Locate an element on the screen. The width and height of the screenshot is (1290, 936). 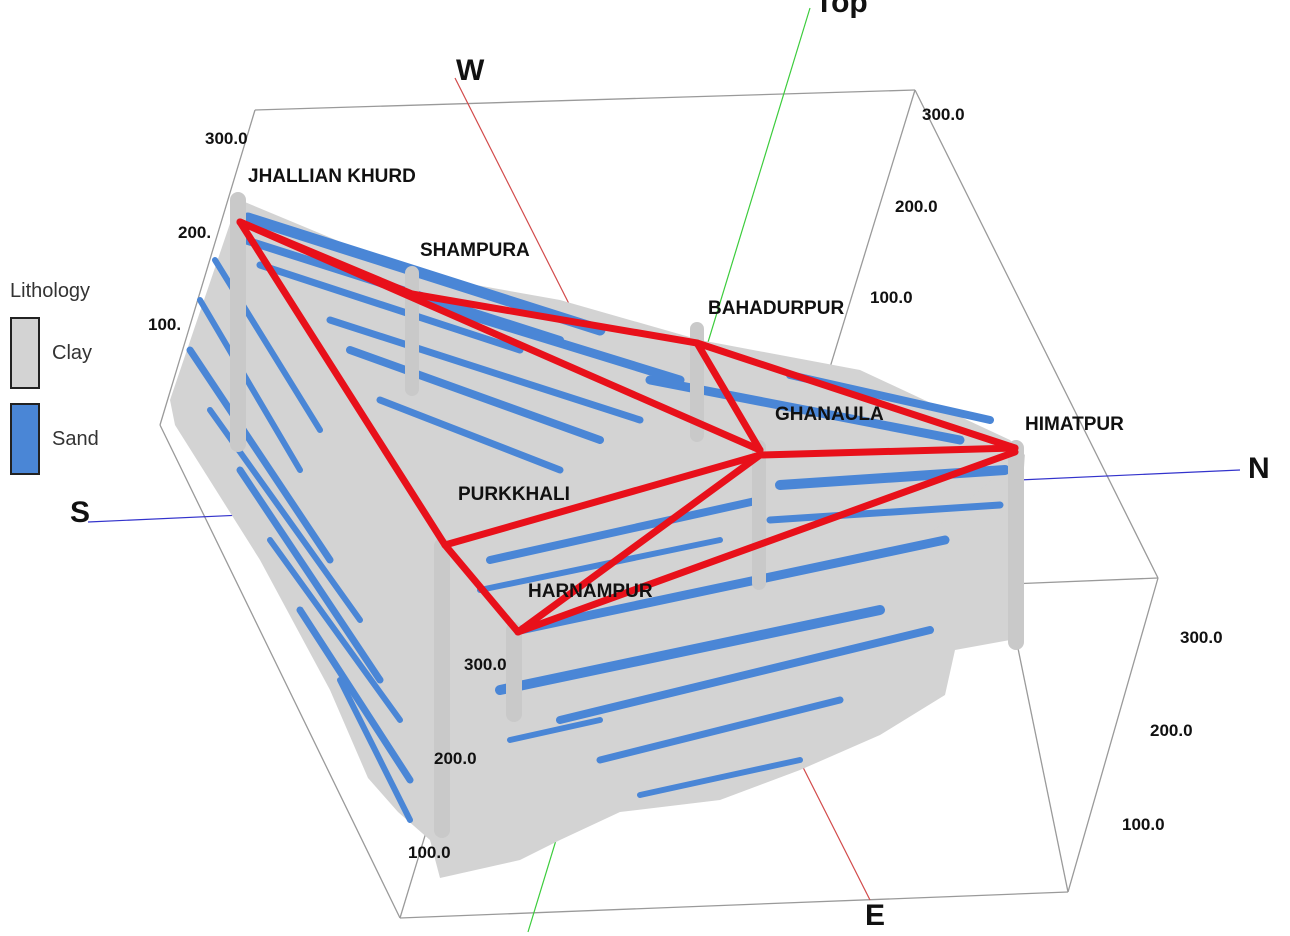
well-purkkhali is located at coordinates (442, 688).